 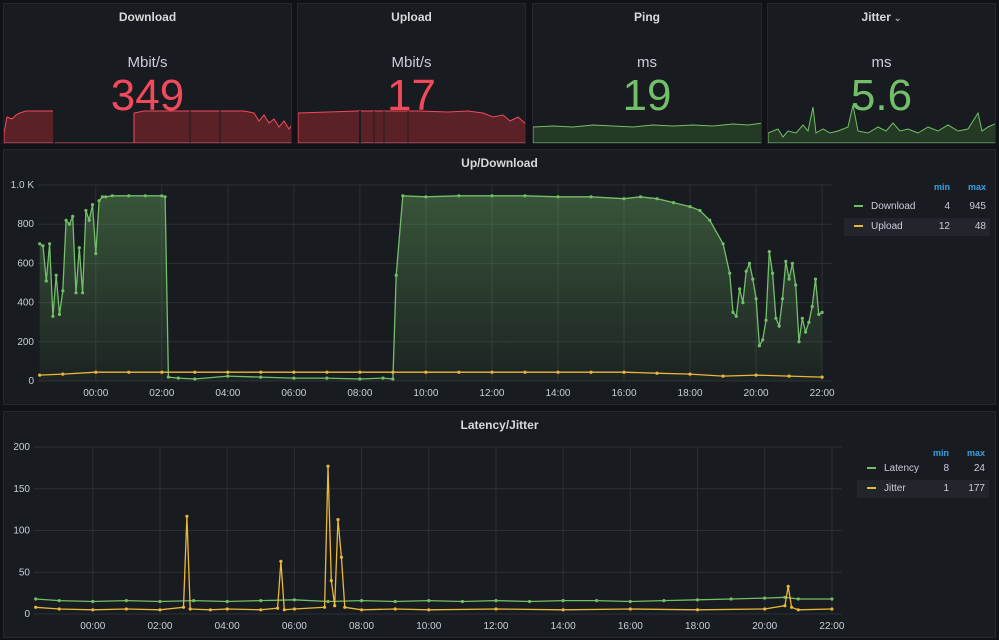 What do you see at coordinates (917, 207) in the screenshot?
I see `legend-item-download: Download 4 945` at bounding box center [917, 207].